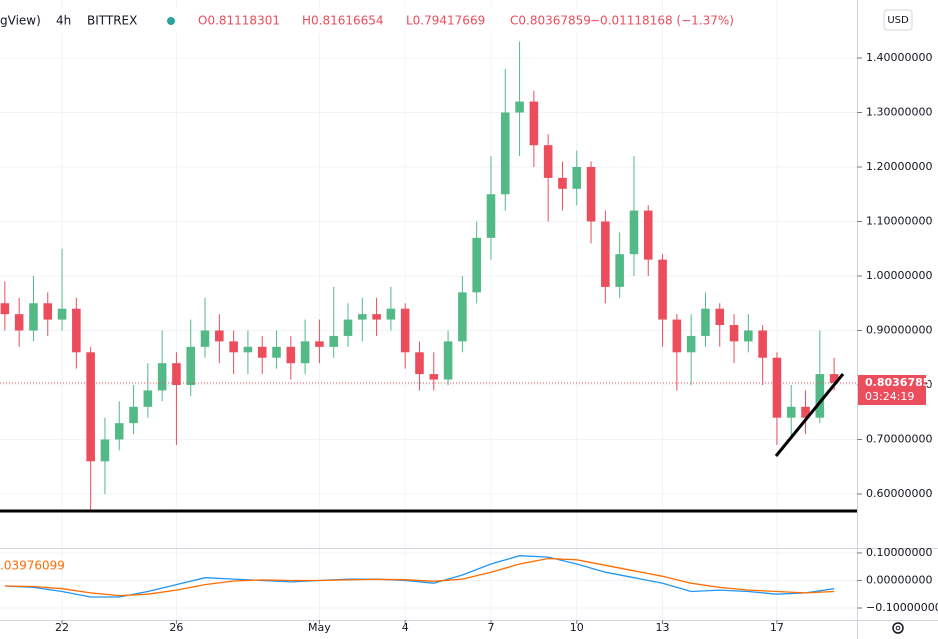 This screenshot has height=639, width=938. I want to click on countdown-label: 03:24:19, so click(889, 396).